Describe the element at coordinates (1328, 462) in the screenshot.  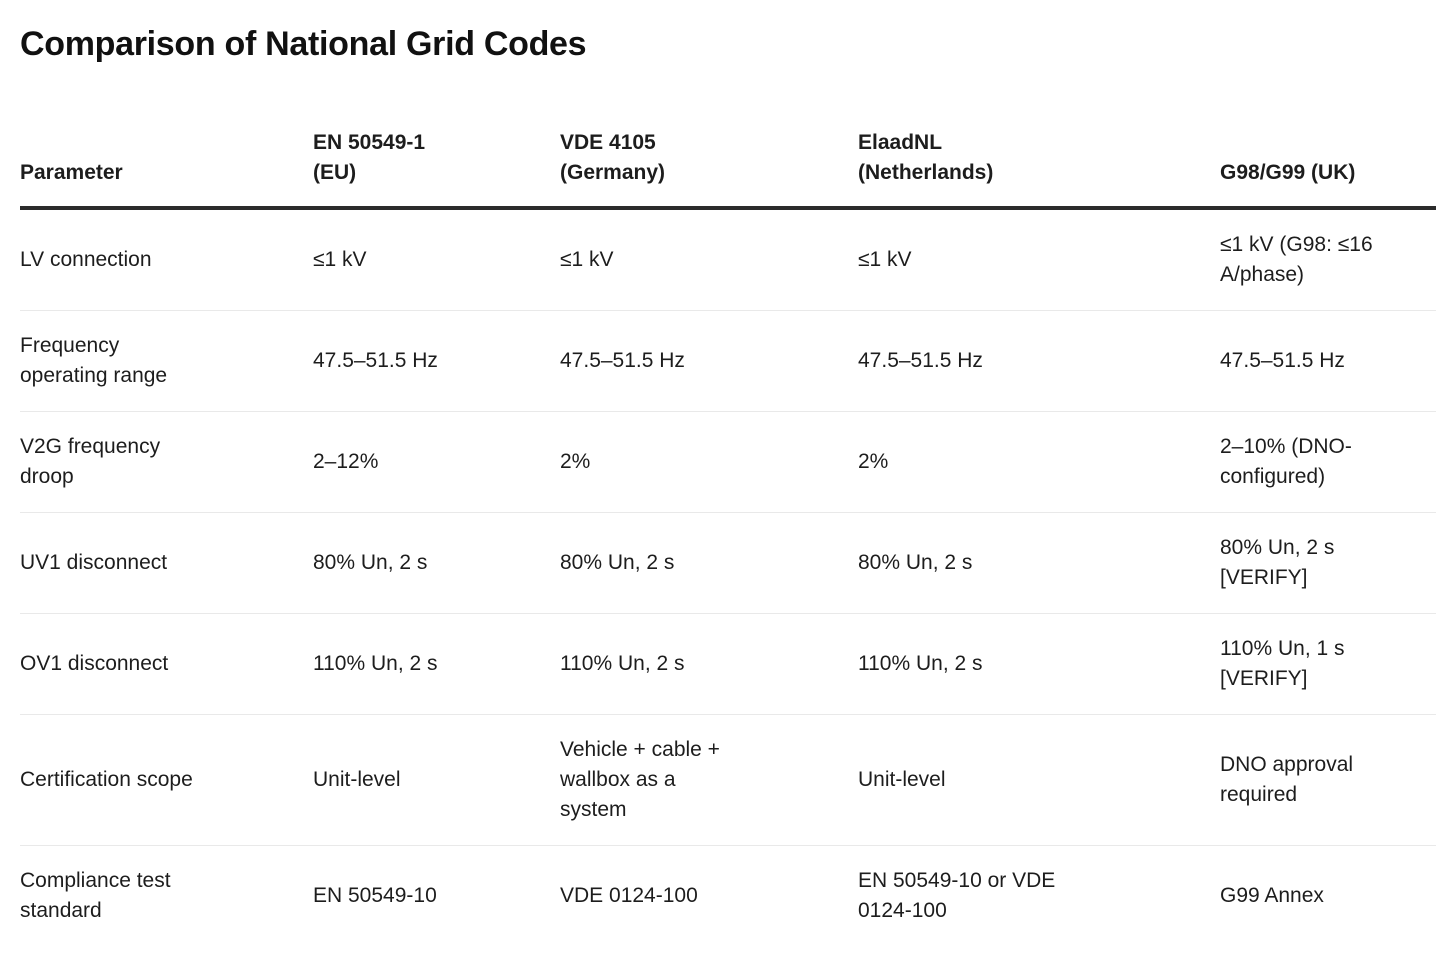
I see `cell-value: 2–10% (DNO- configured)` at that location.